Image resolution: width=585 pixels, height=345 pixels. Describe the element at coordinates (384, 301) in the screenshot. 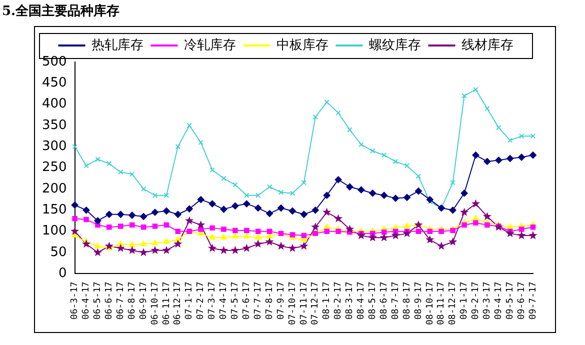

I see `x-tick-label: 08-6-17` at that location.